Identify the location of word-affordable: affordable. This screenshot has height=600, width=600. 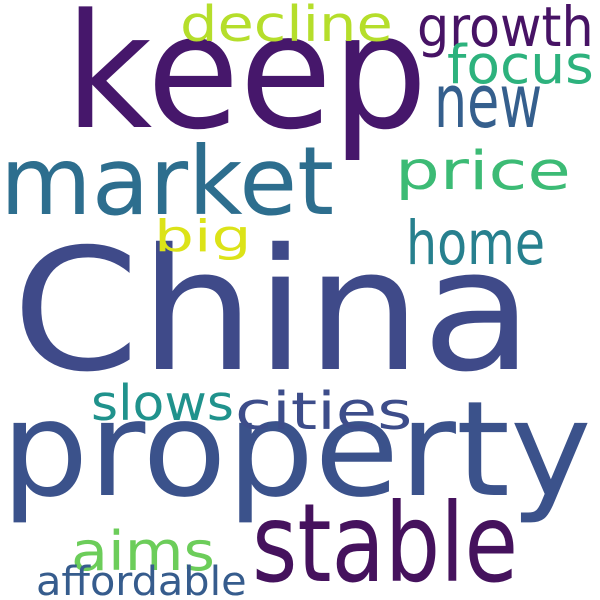
(141, 579).